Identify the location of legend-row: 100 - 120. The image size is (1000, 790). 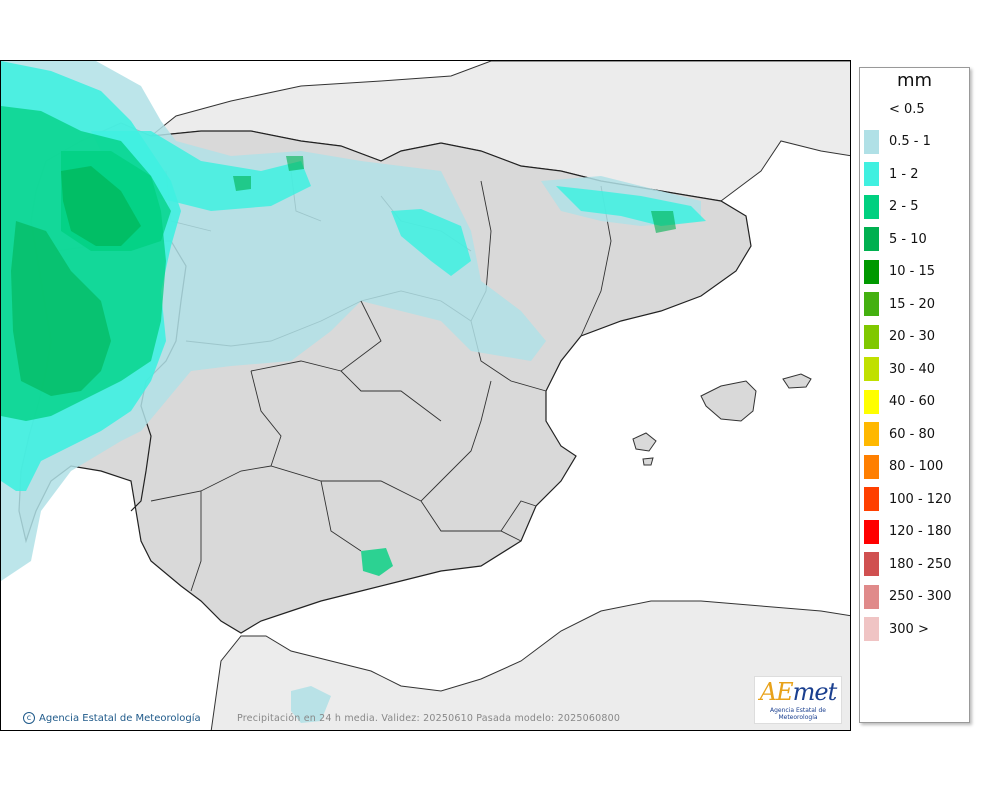
(908, 499).